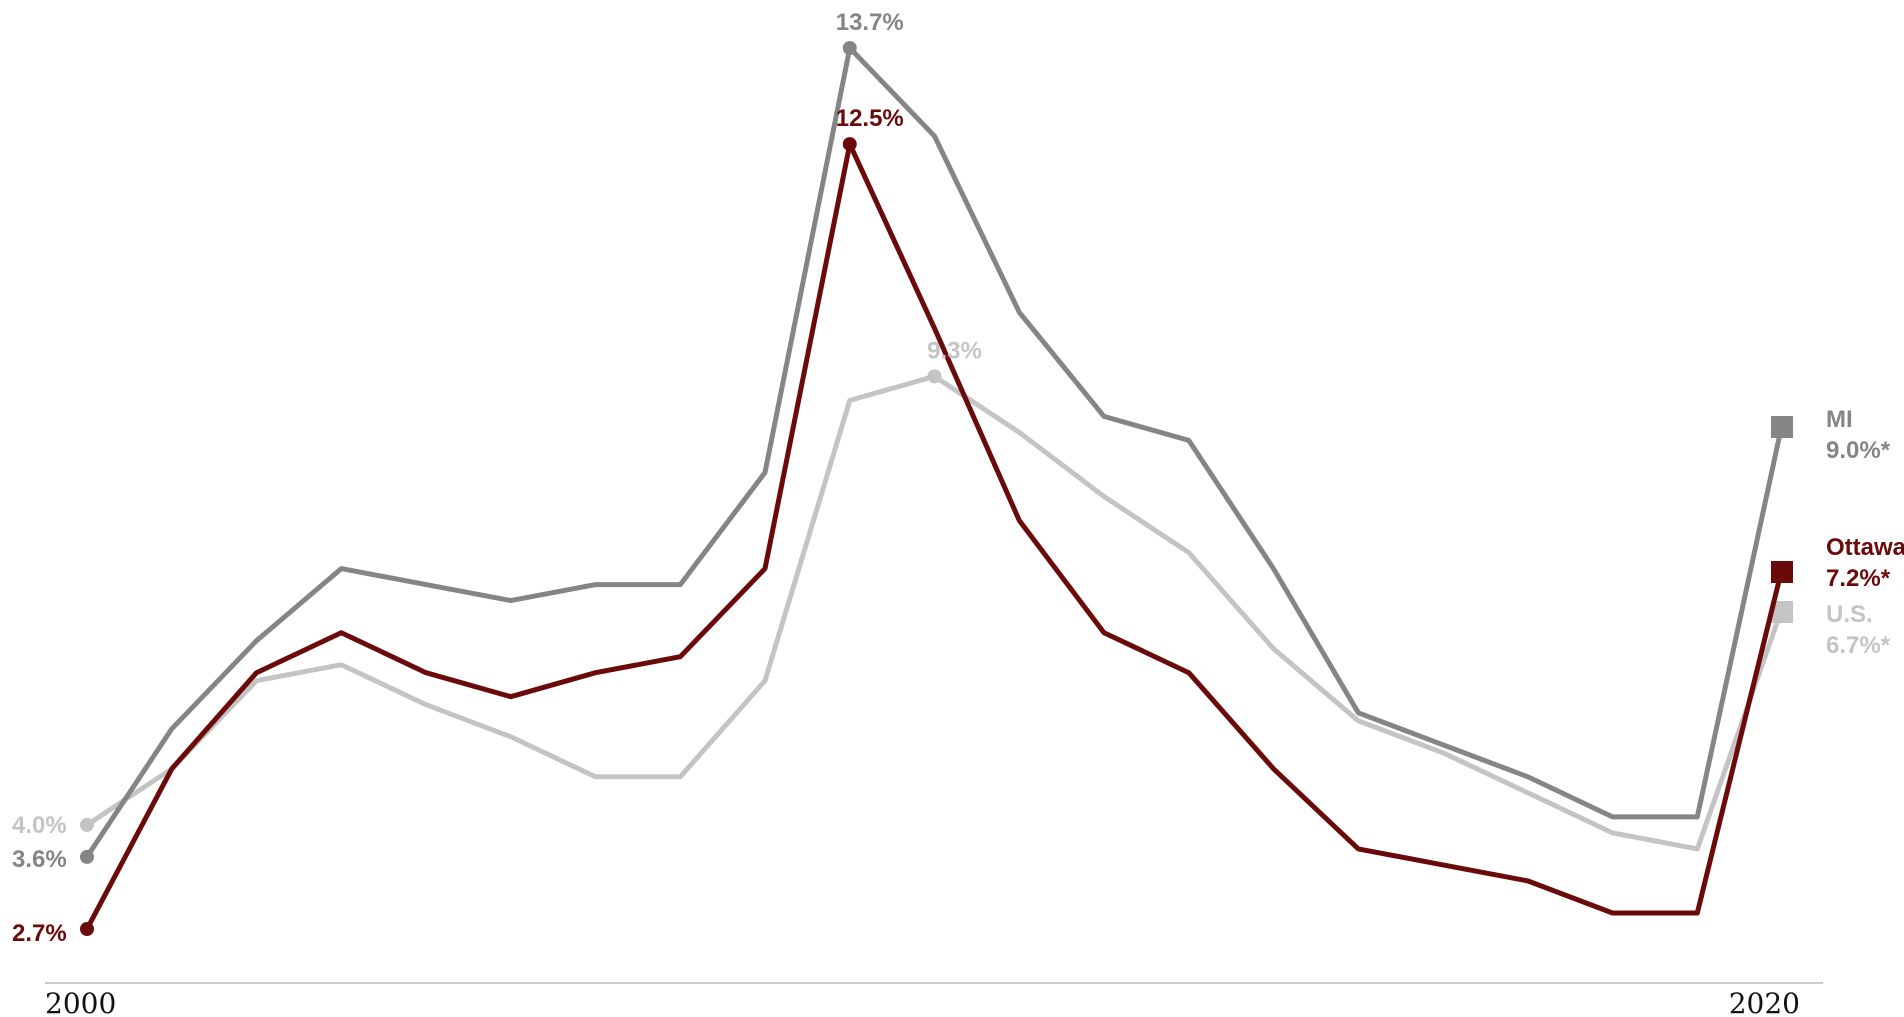  What do you see at coordinates (870, 22) in the screenshot?
I see `peak-label-mi: 13.7%` at bounding box center [870, 22].